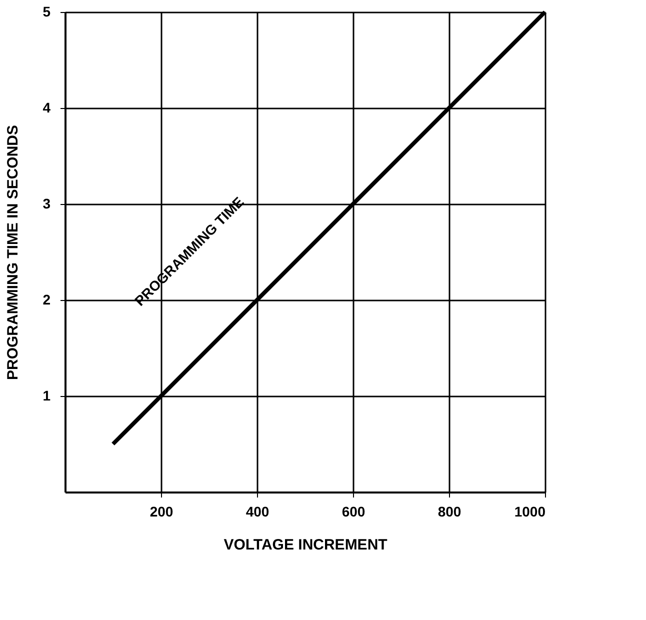  I want to click on y-tick-label: 2, so click(46, 300).